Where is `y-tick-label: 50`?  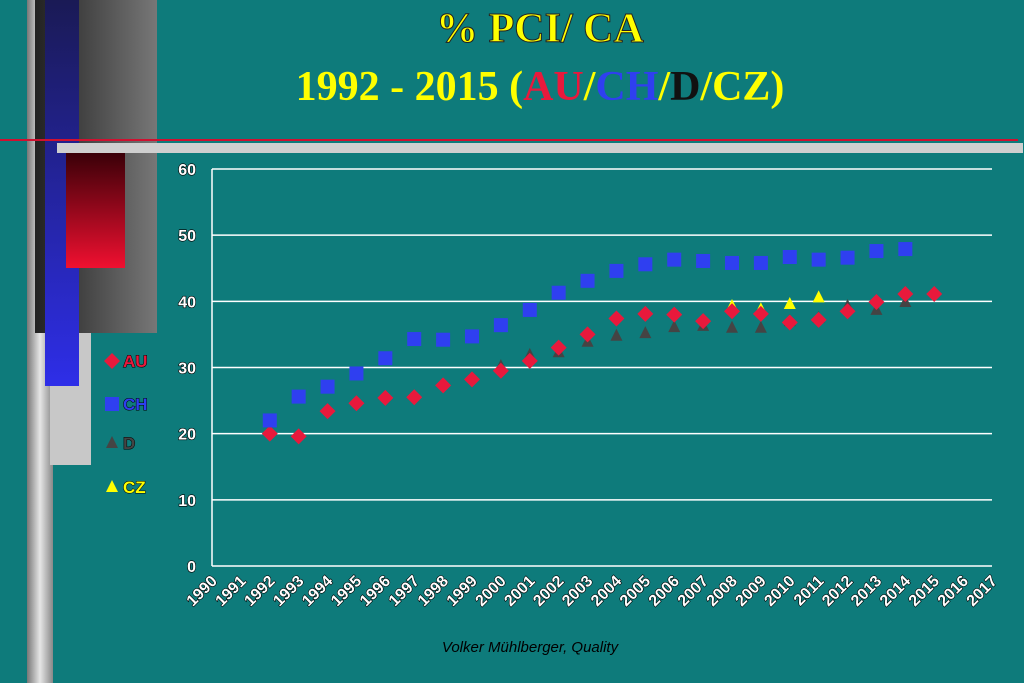
y-tick-label: 50 is located at coordinates (187, 236).